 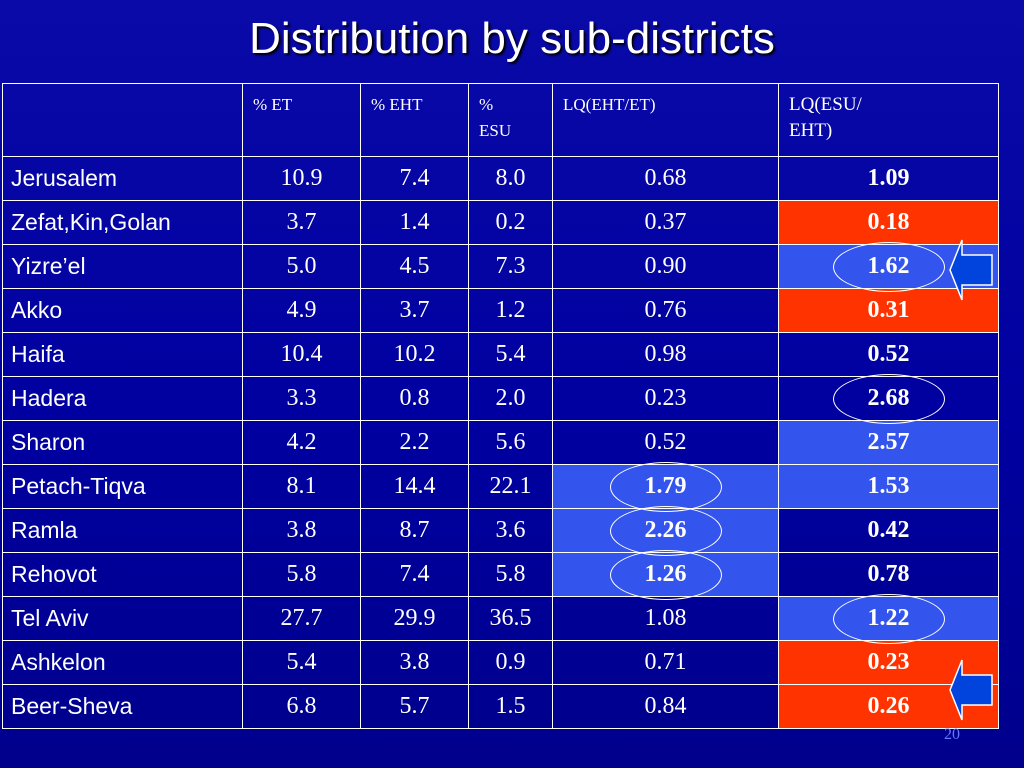 I want to click on cell-eht: 0.8, so click(x=414, y=398).